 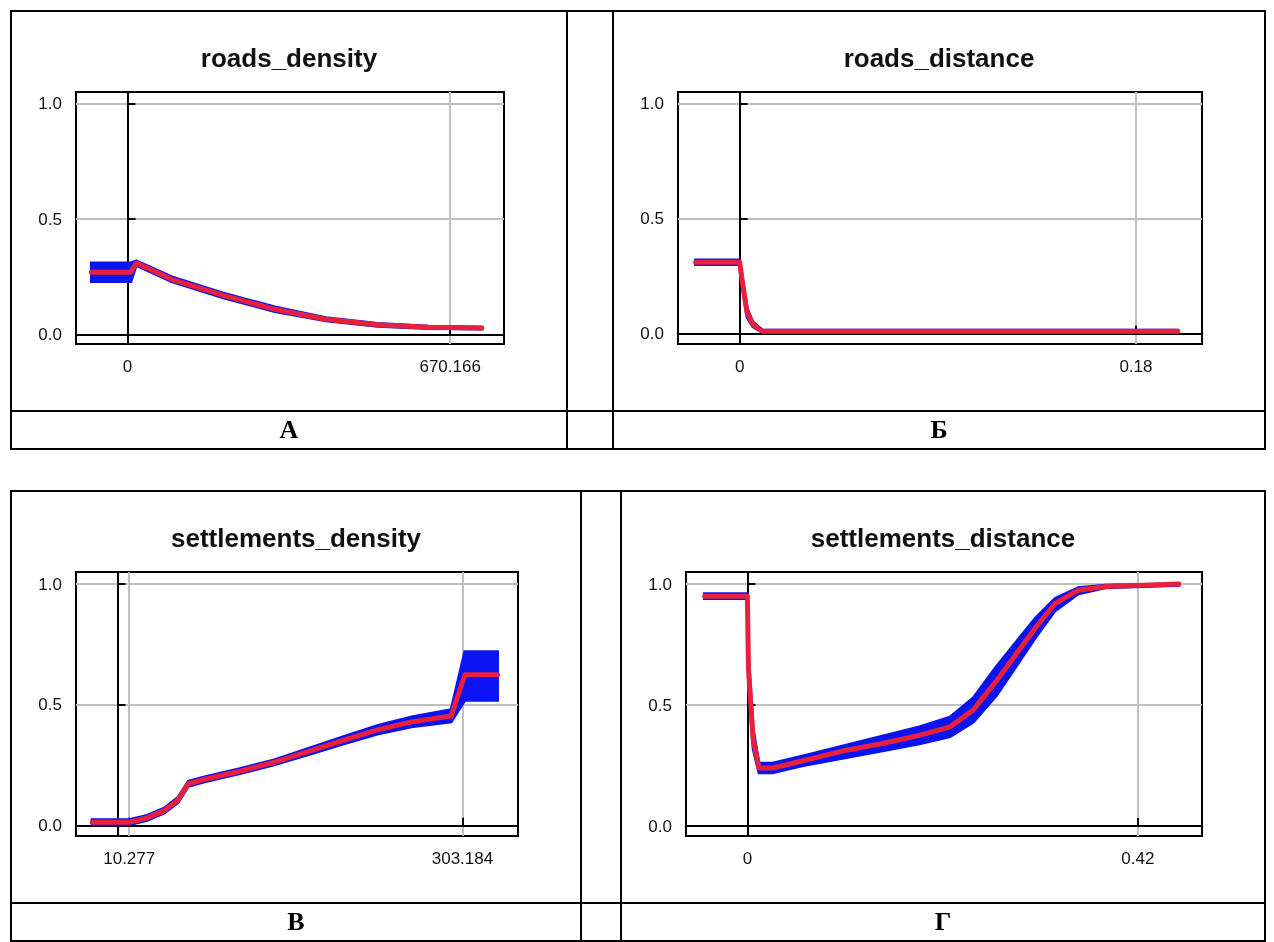 I want to click on x-tick-label: 10.277, so click(x=129, y=858).